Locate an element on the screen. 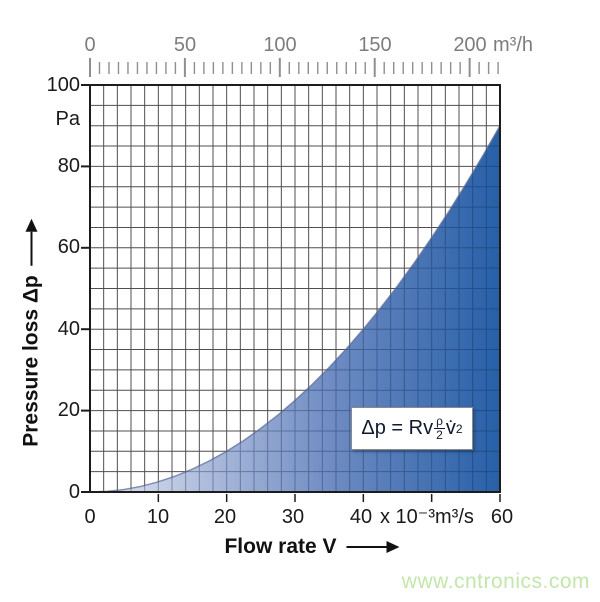  y-axis-title-text: Pressure loss Δp is located at coordinates (31, 361).